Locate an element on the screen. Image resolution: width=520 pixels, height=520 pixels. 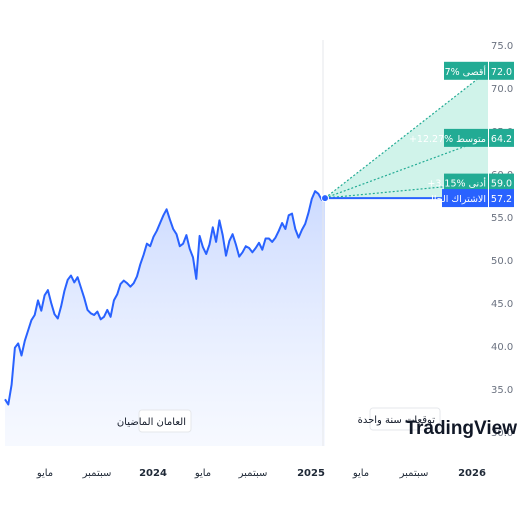
forecast-tag-low-label-bg is located at coordinates (466, 182).